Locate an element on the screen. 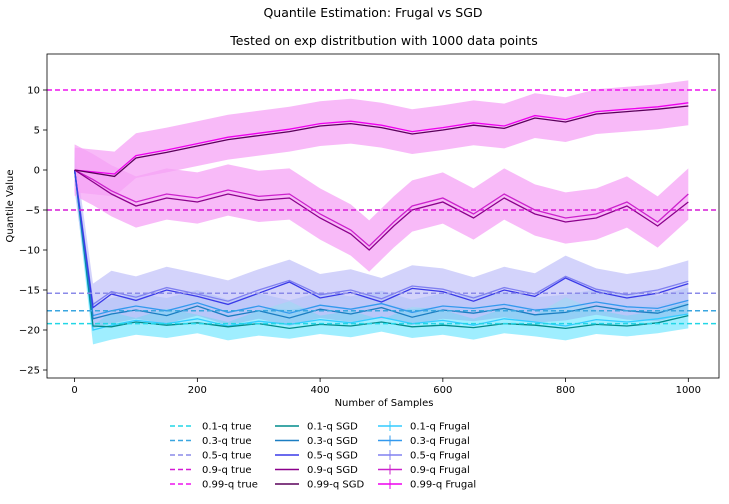 The image size is (729, 504). line-0-9-q-frugal is located at coordinates (381, 208).